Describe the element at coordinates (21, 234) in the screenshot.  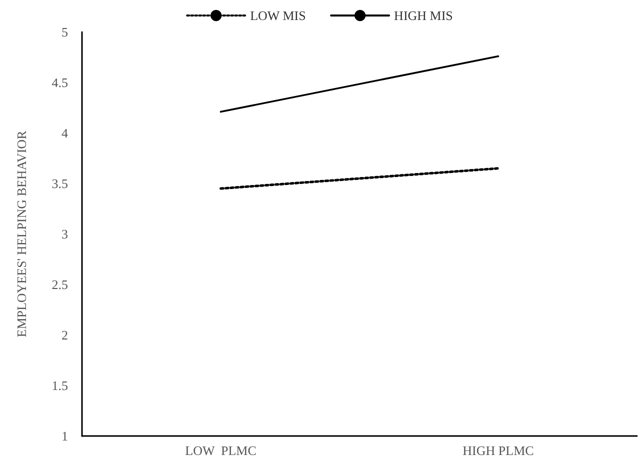
I see `y-axis-title: EMPLOYEES' HELPING BEHAVIOR` at that location.